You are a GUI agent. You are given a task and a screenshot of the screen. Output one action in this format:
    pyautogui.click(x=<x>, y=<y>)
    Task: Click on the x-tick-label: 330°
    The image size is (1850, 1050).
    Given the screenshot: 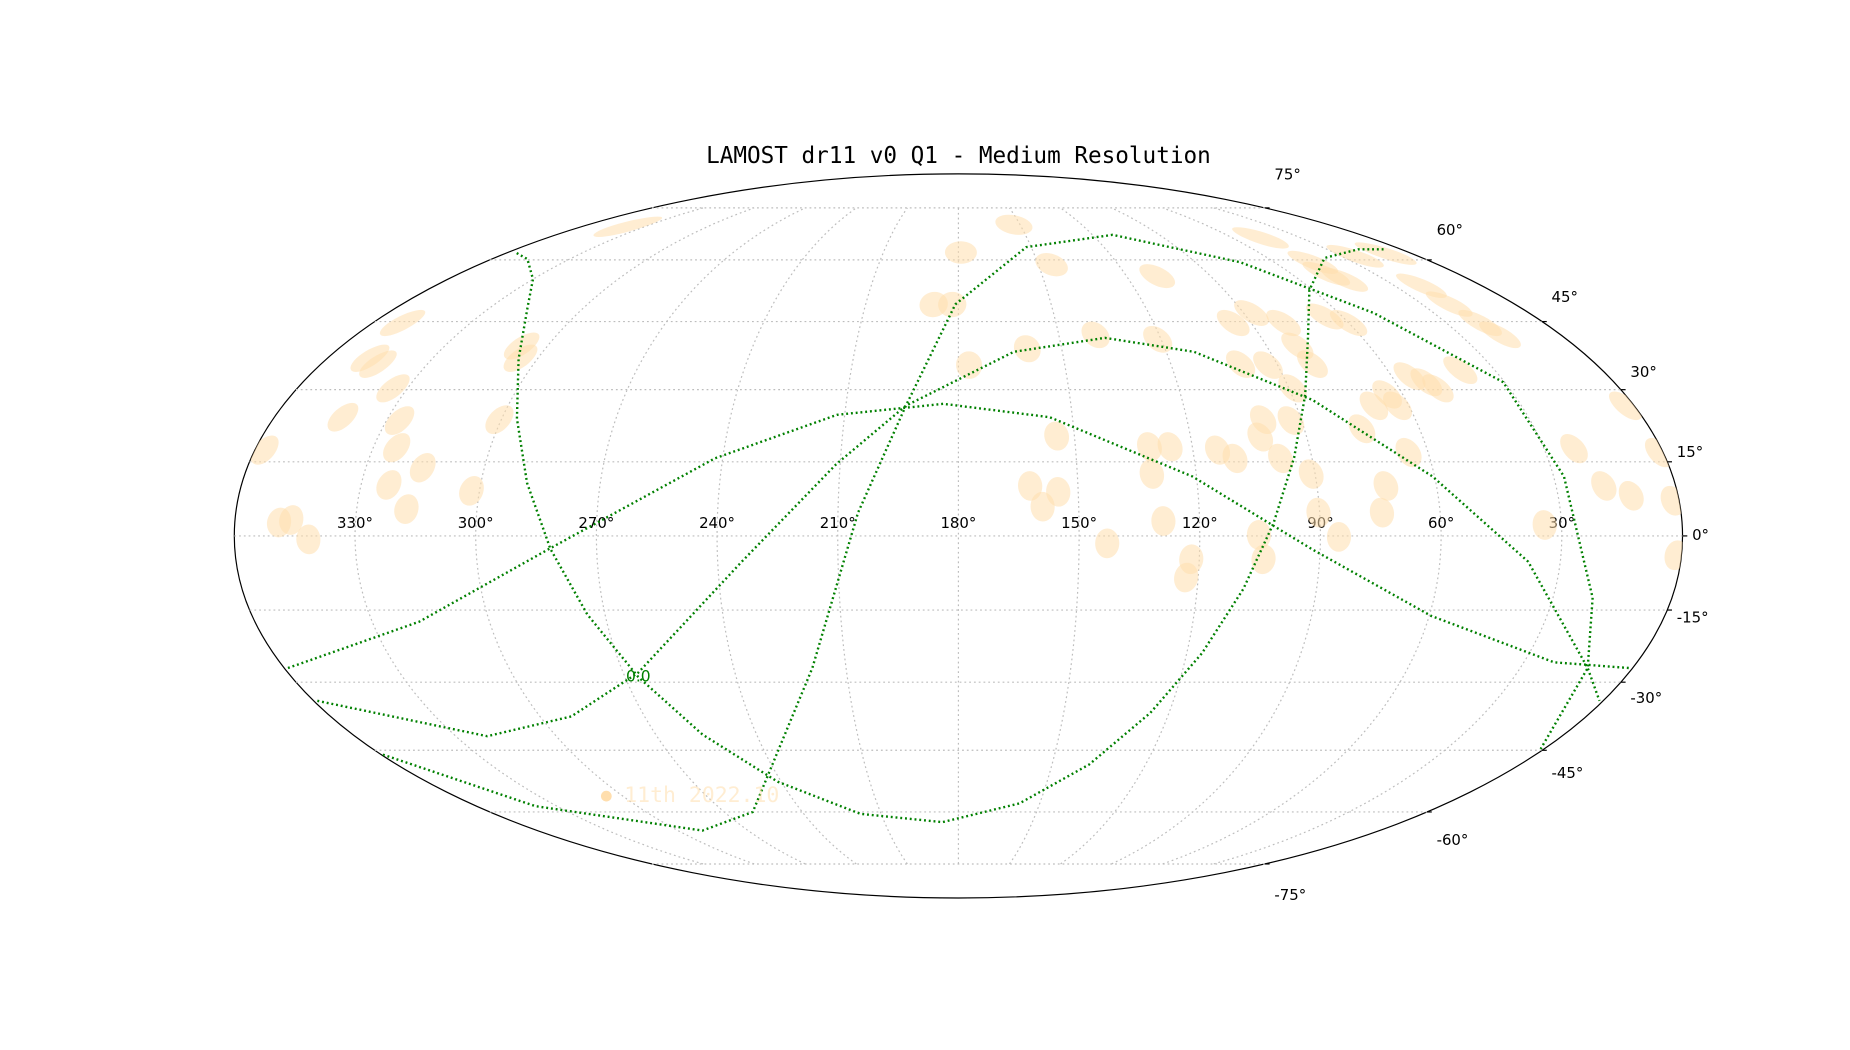 What is the action you would take?
    pyautogui.click(x=355, y=523)
    